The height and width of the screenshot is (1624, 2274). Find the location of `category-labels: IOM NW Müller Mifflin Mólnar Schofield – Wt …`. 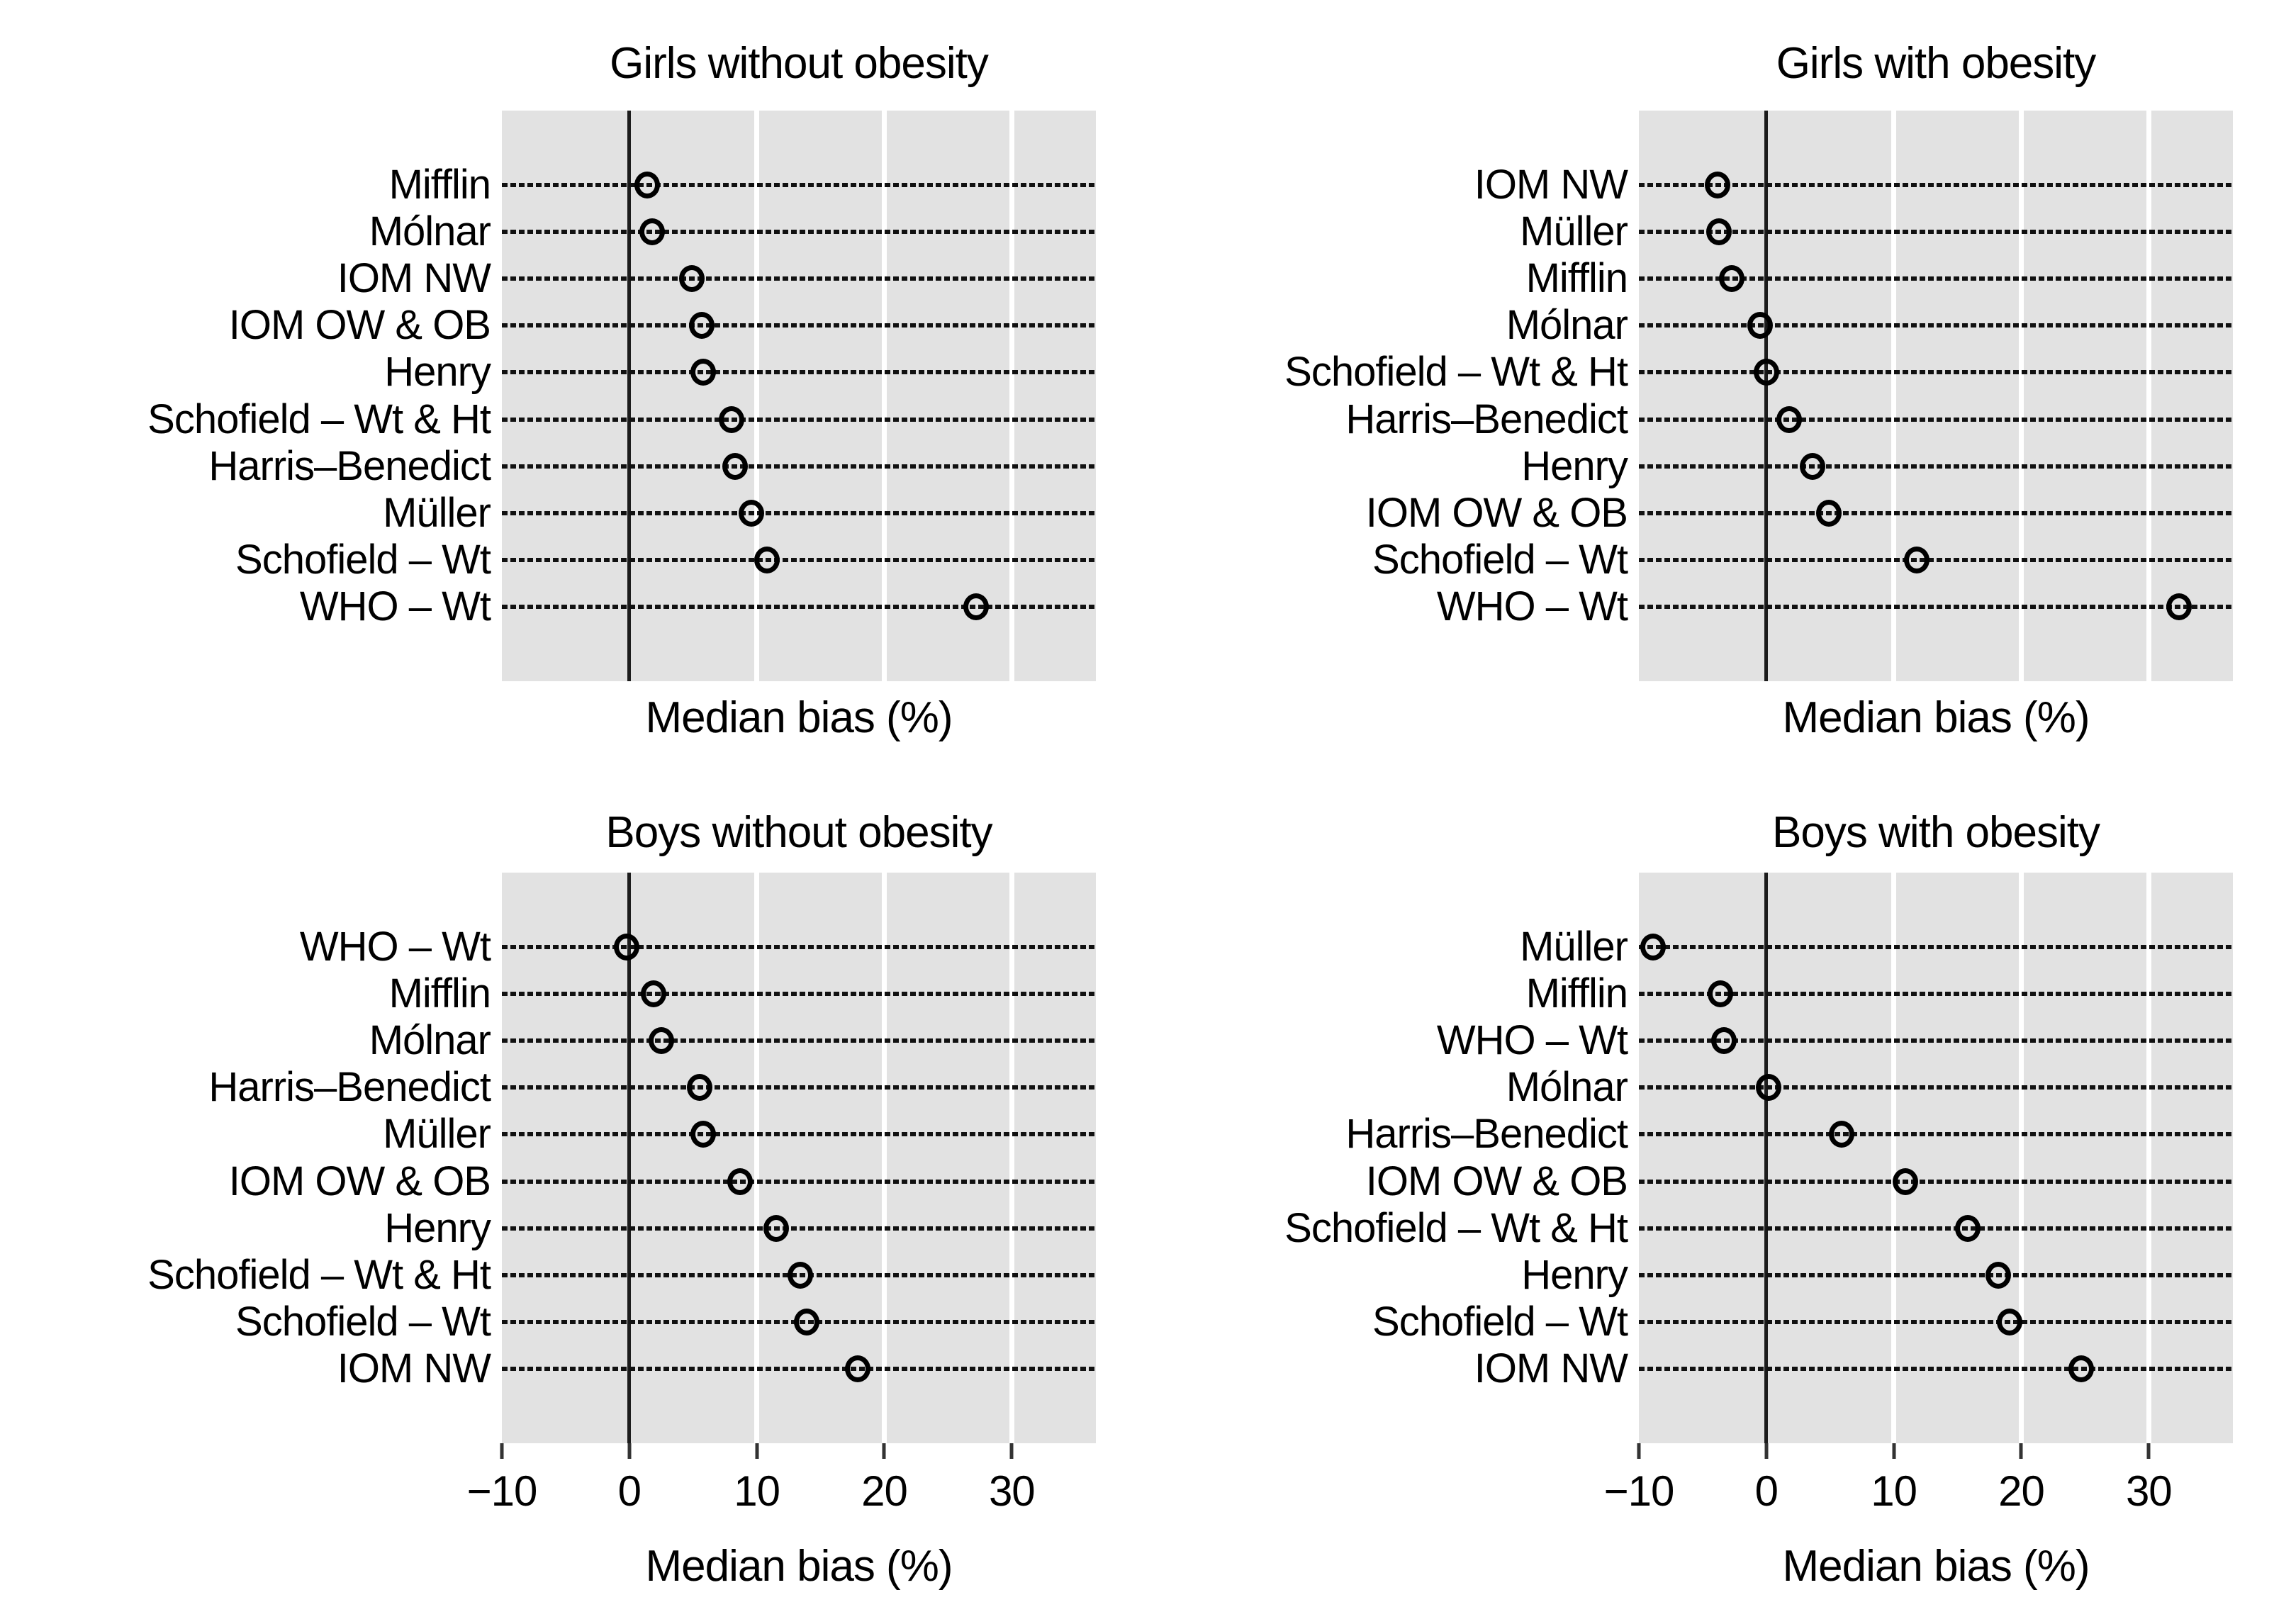

category-labels: IOM NW Müller Mifflin Mólnar Schofield – Wt … is located at coordinates (1382, 396).